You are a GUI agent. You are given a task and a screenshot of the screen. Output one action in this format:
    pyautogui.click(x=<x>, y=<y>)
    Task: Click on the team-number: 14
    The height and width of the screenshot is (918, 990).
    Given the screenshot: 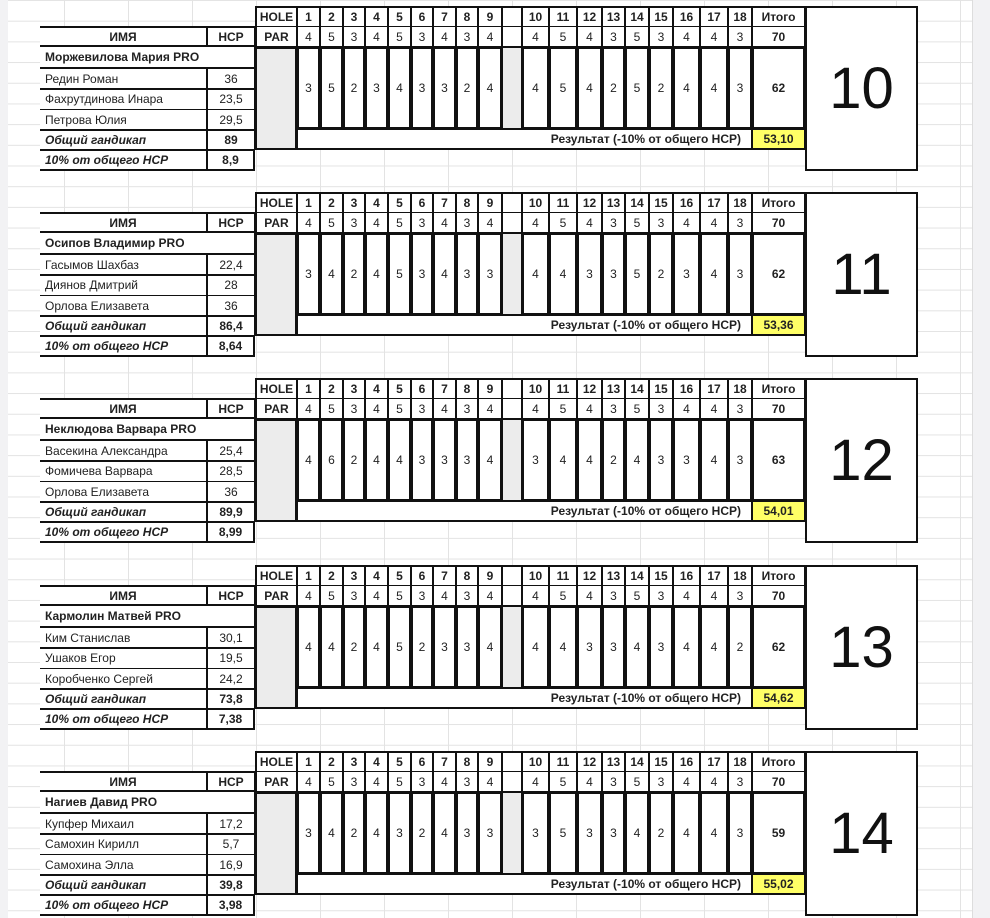 What is the action you would take?
    pyautogui.click(x=861, y=833)
    